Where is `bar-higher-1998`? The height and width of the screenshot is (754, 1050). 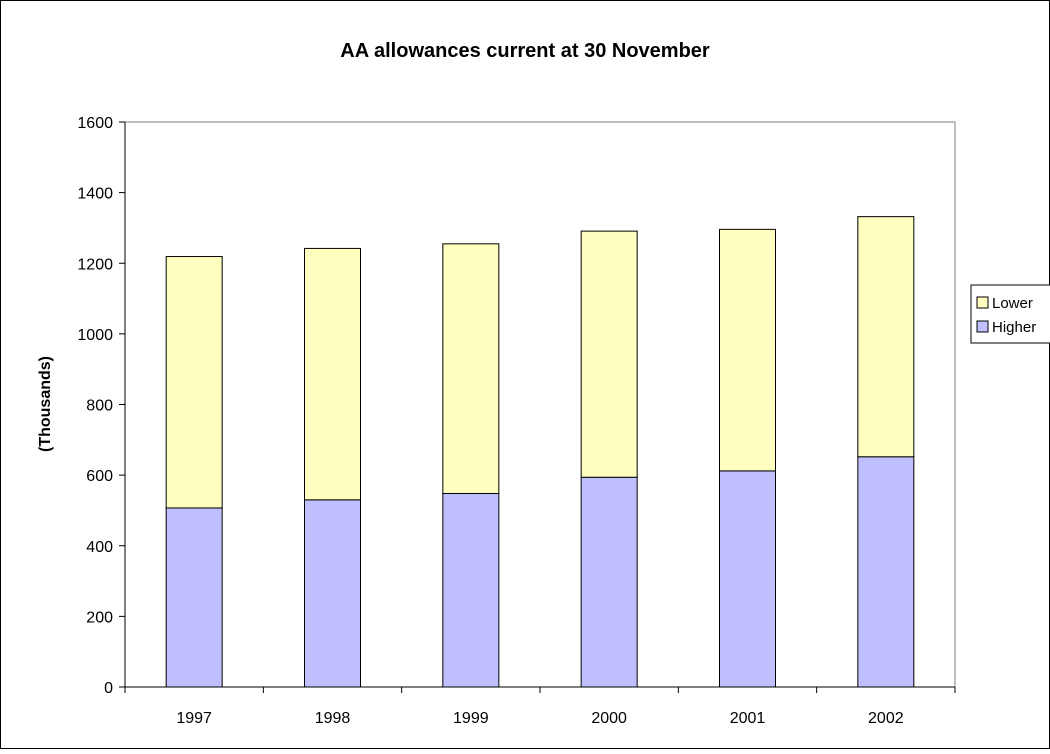
bar-higher-1998 is located at coordinates (332, 593).